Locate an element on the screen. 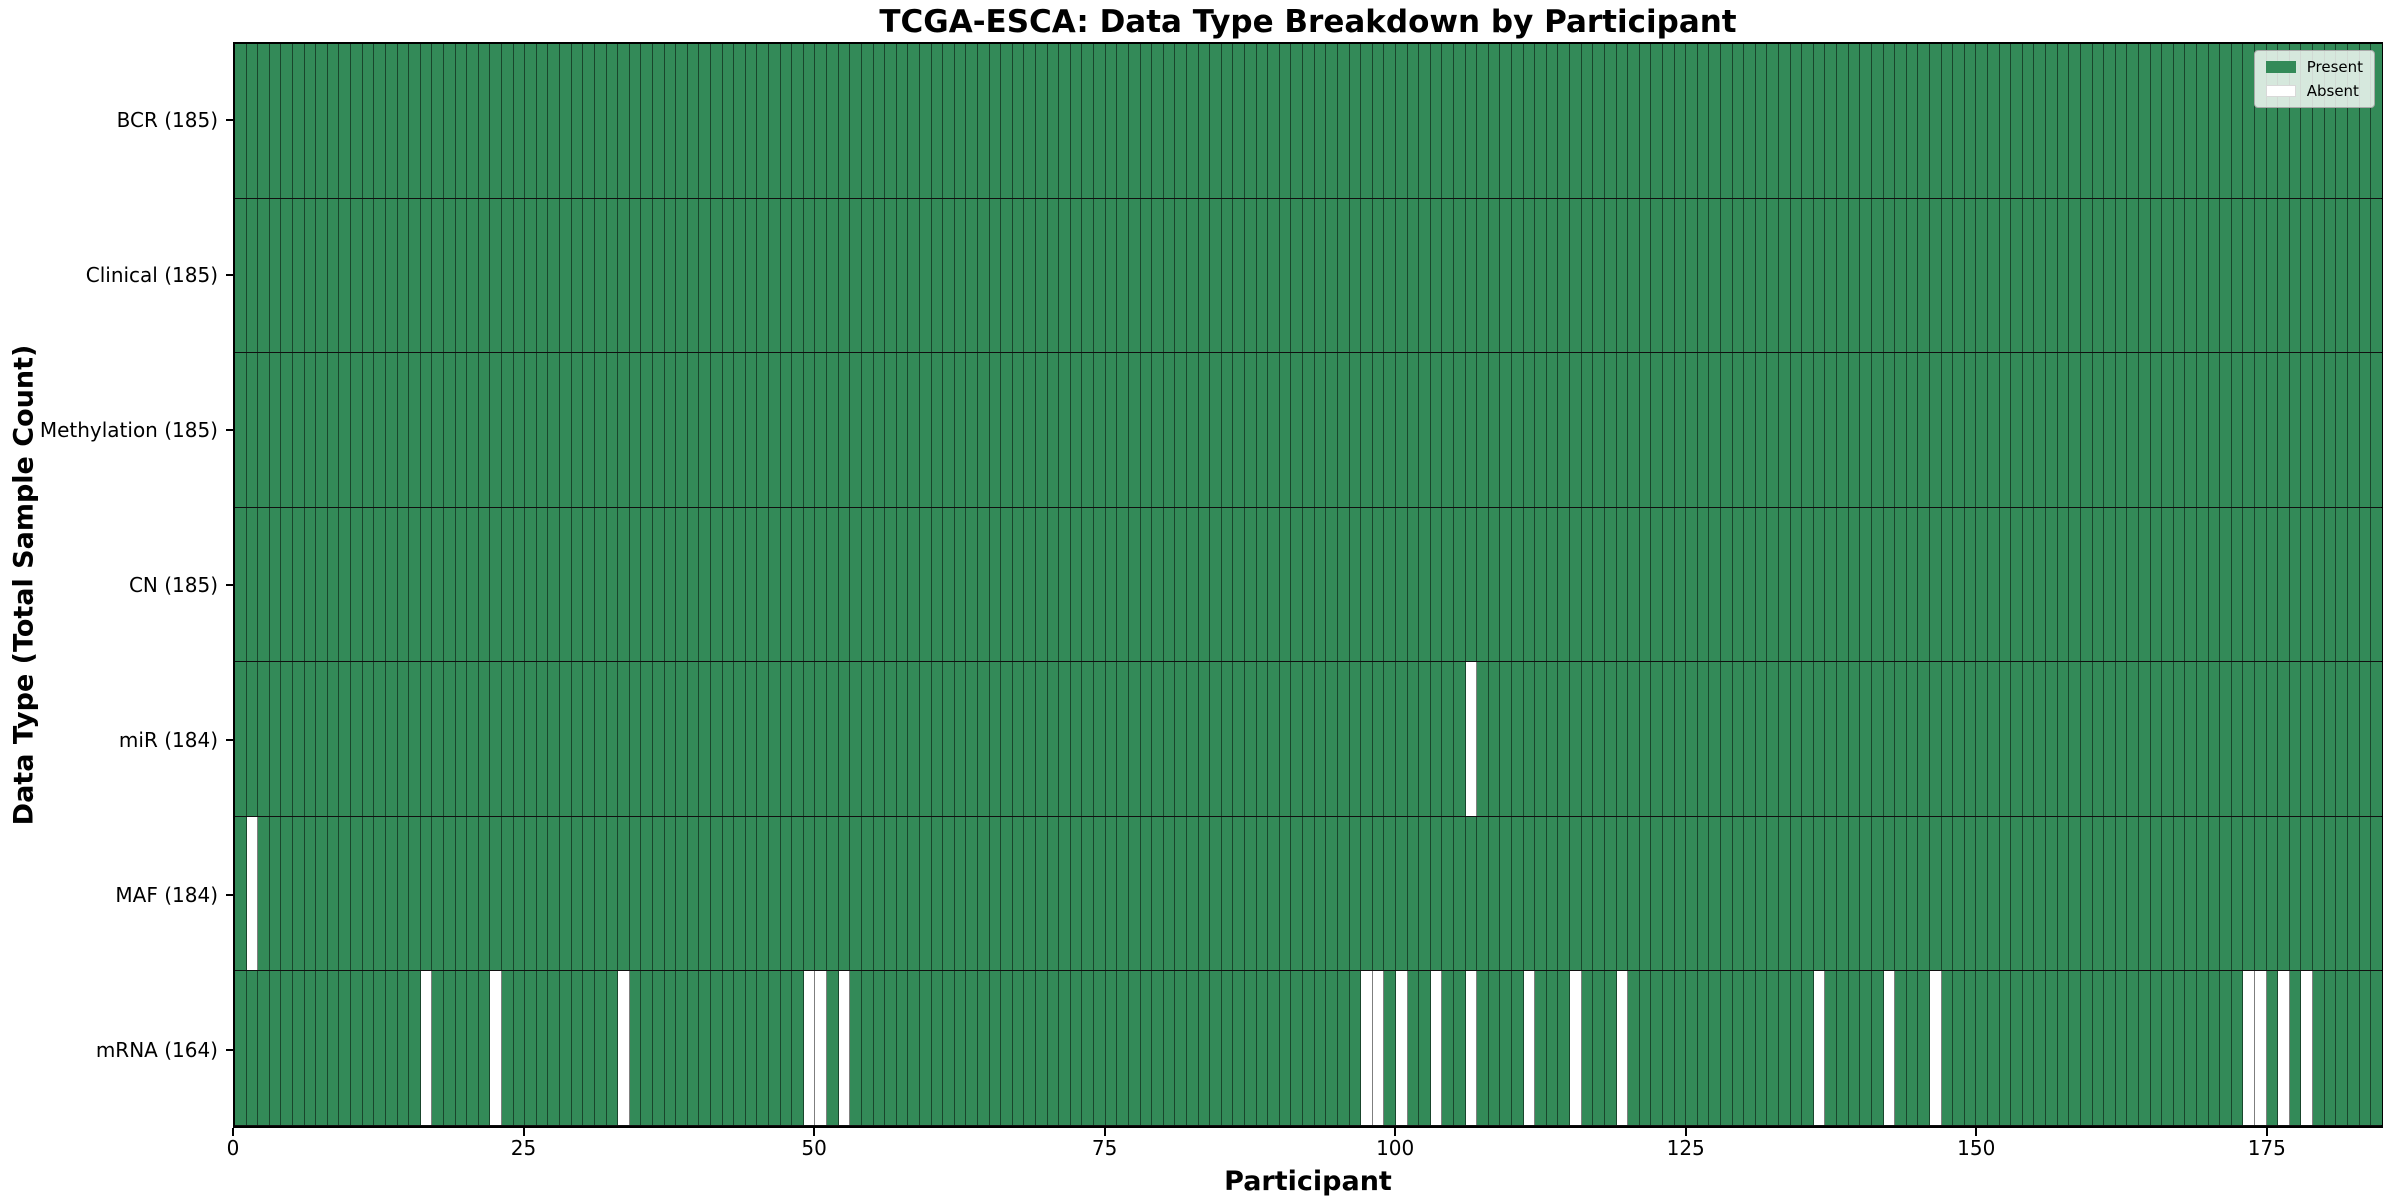 The width and height of the screenshot is (2400, 1200). cell-CN-74-present is located at coordinates (1100, 584).